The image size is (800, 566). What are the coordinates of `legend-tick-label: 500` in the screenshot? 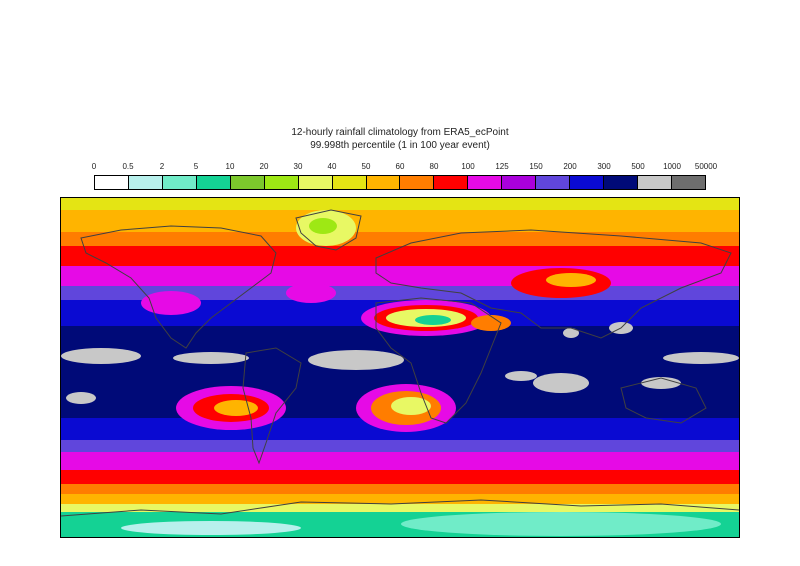 It's located at (638, 166).